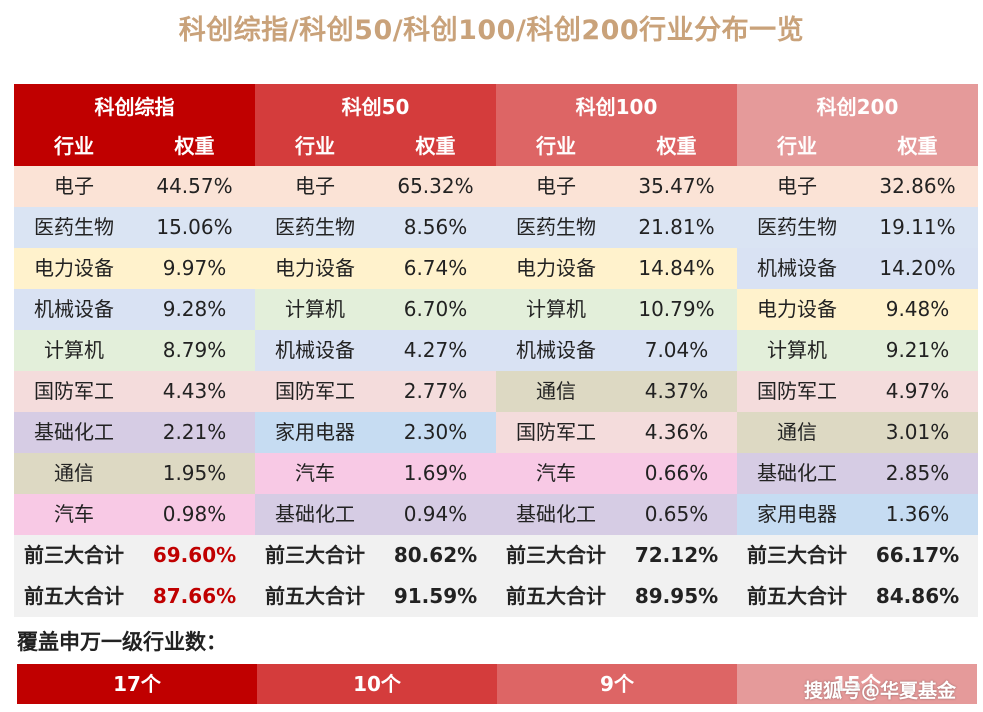  I want to click on weight-cell: 2.21%, so click(194, 432).